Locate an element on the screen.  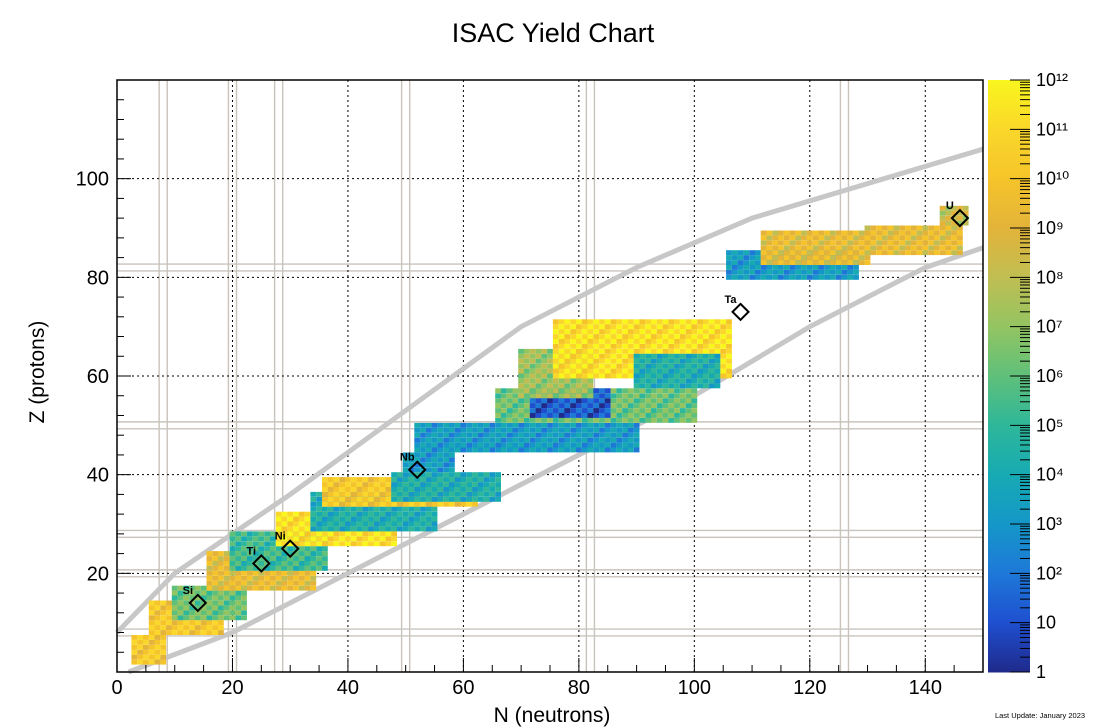
chart-title: ISAC Yield Chart is located at coordinates (553, 33).